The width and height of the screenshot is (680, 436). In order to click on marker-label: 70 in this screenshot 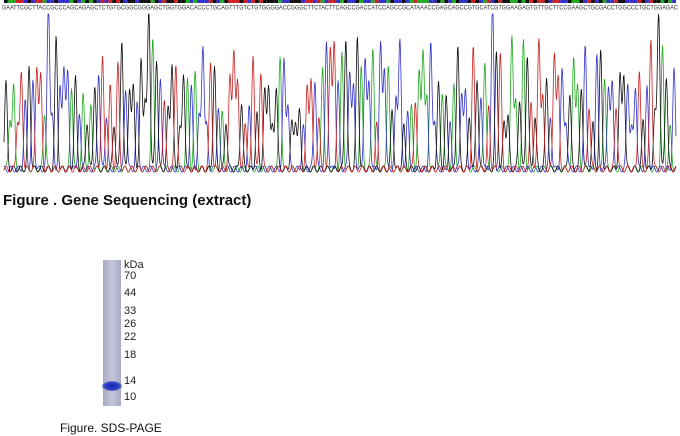, I will do `click(130, 276)`.